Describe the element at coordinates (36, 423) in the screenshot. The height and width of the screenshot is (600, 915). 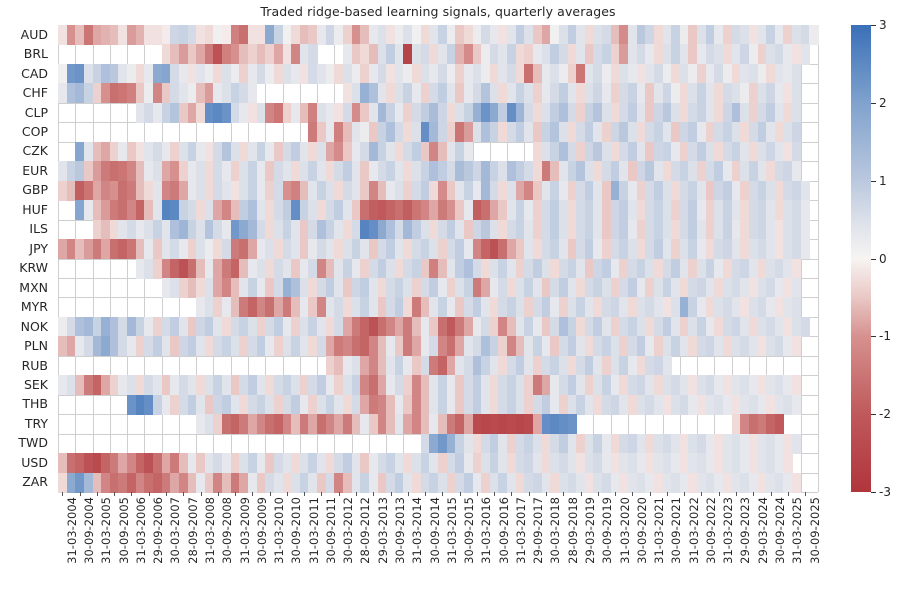
I see `y-tick-label-try: TRY` at that location.